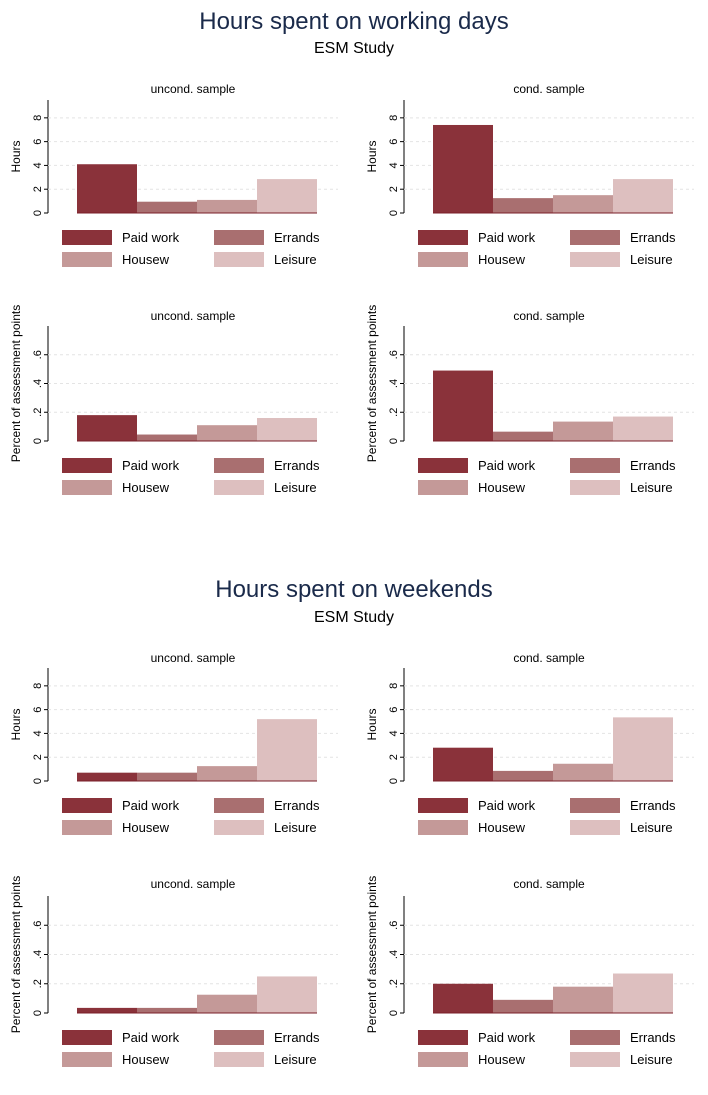 This screenshot has width=708, height=1095. Describe the element at coordinates (354, 589) in the screenshot. I see `section-title-weekends: Hours spent on weekends` at that location.